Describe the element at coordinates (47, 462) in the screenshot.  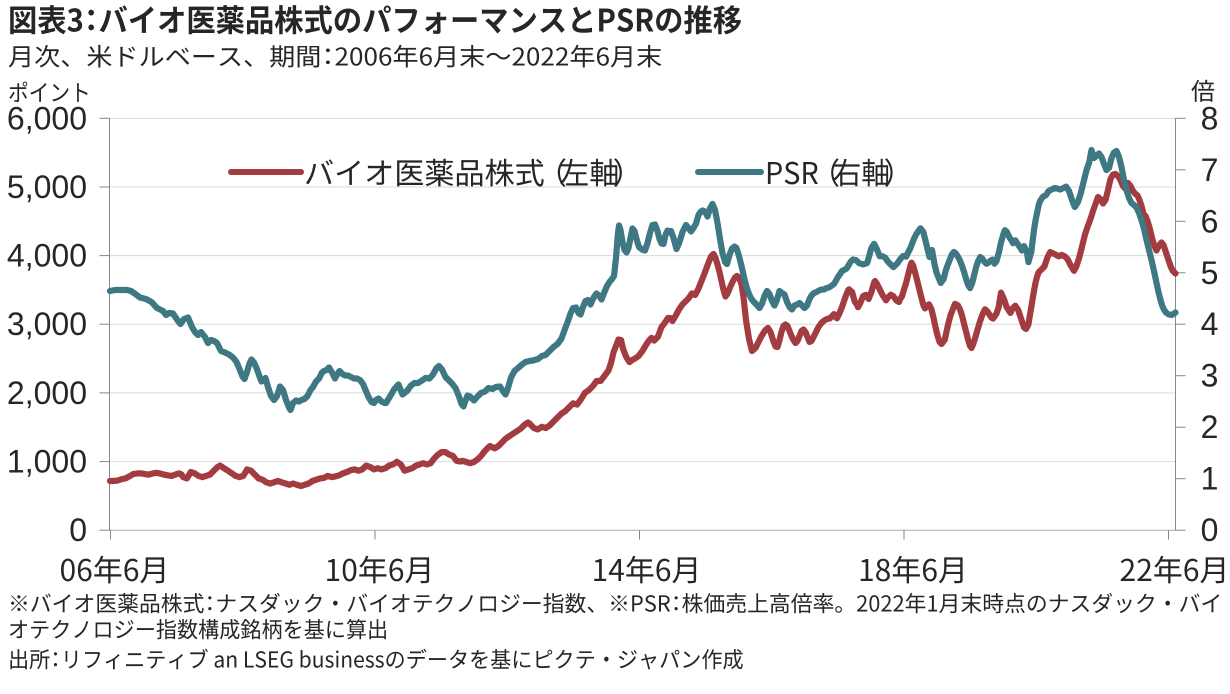
I see `svg-text: 1,000` at that location.